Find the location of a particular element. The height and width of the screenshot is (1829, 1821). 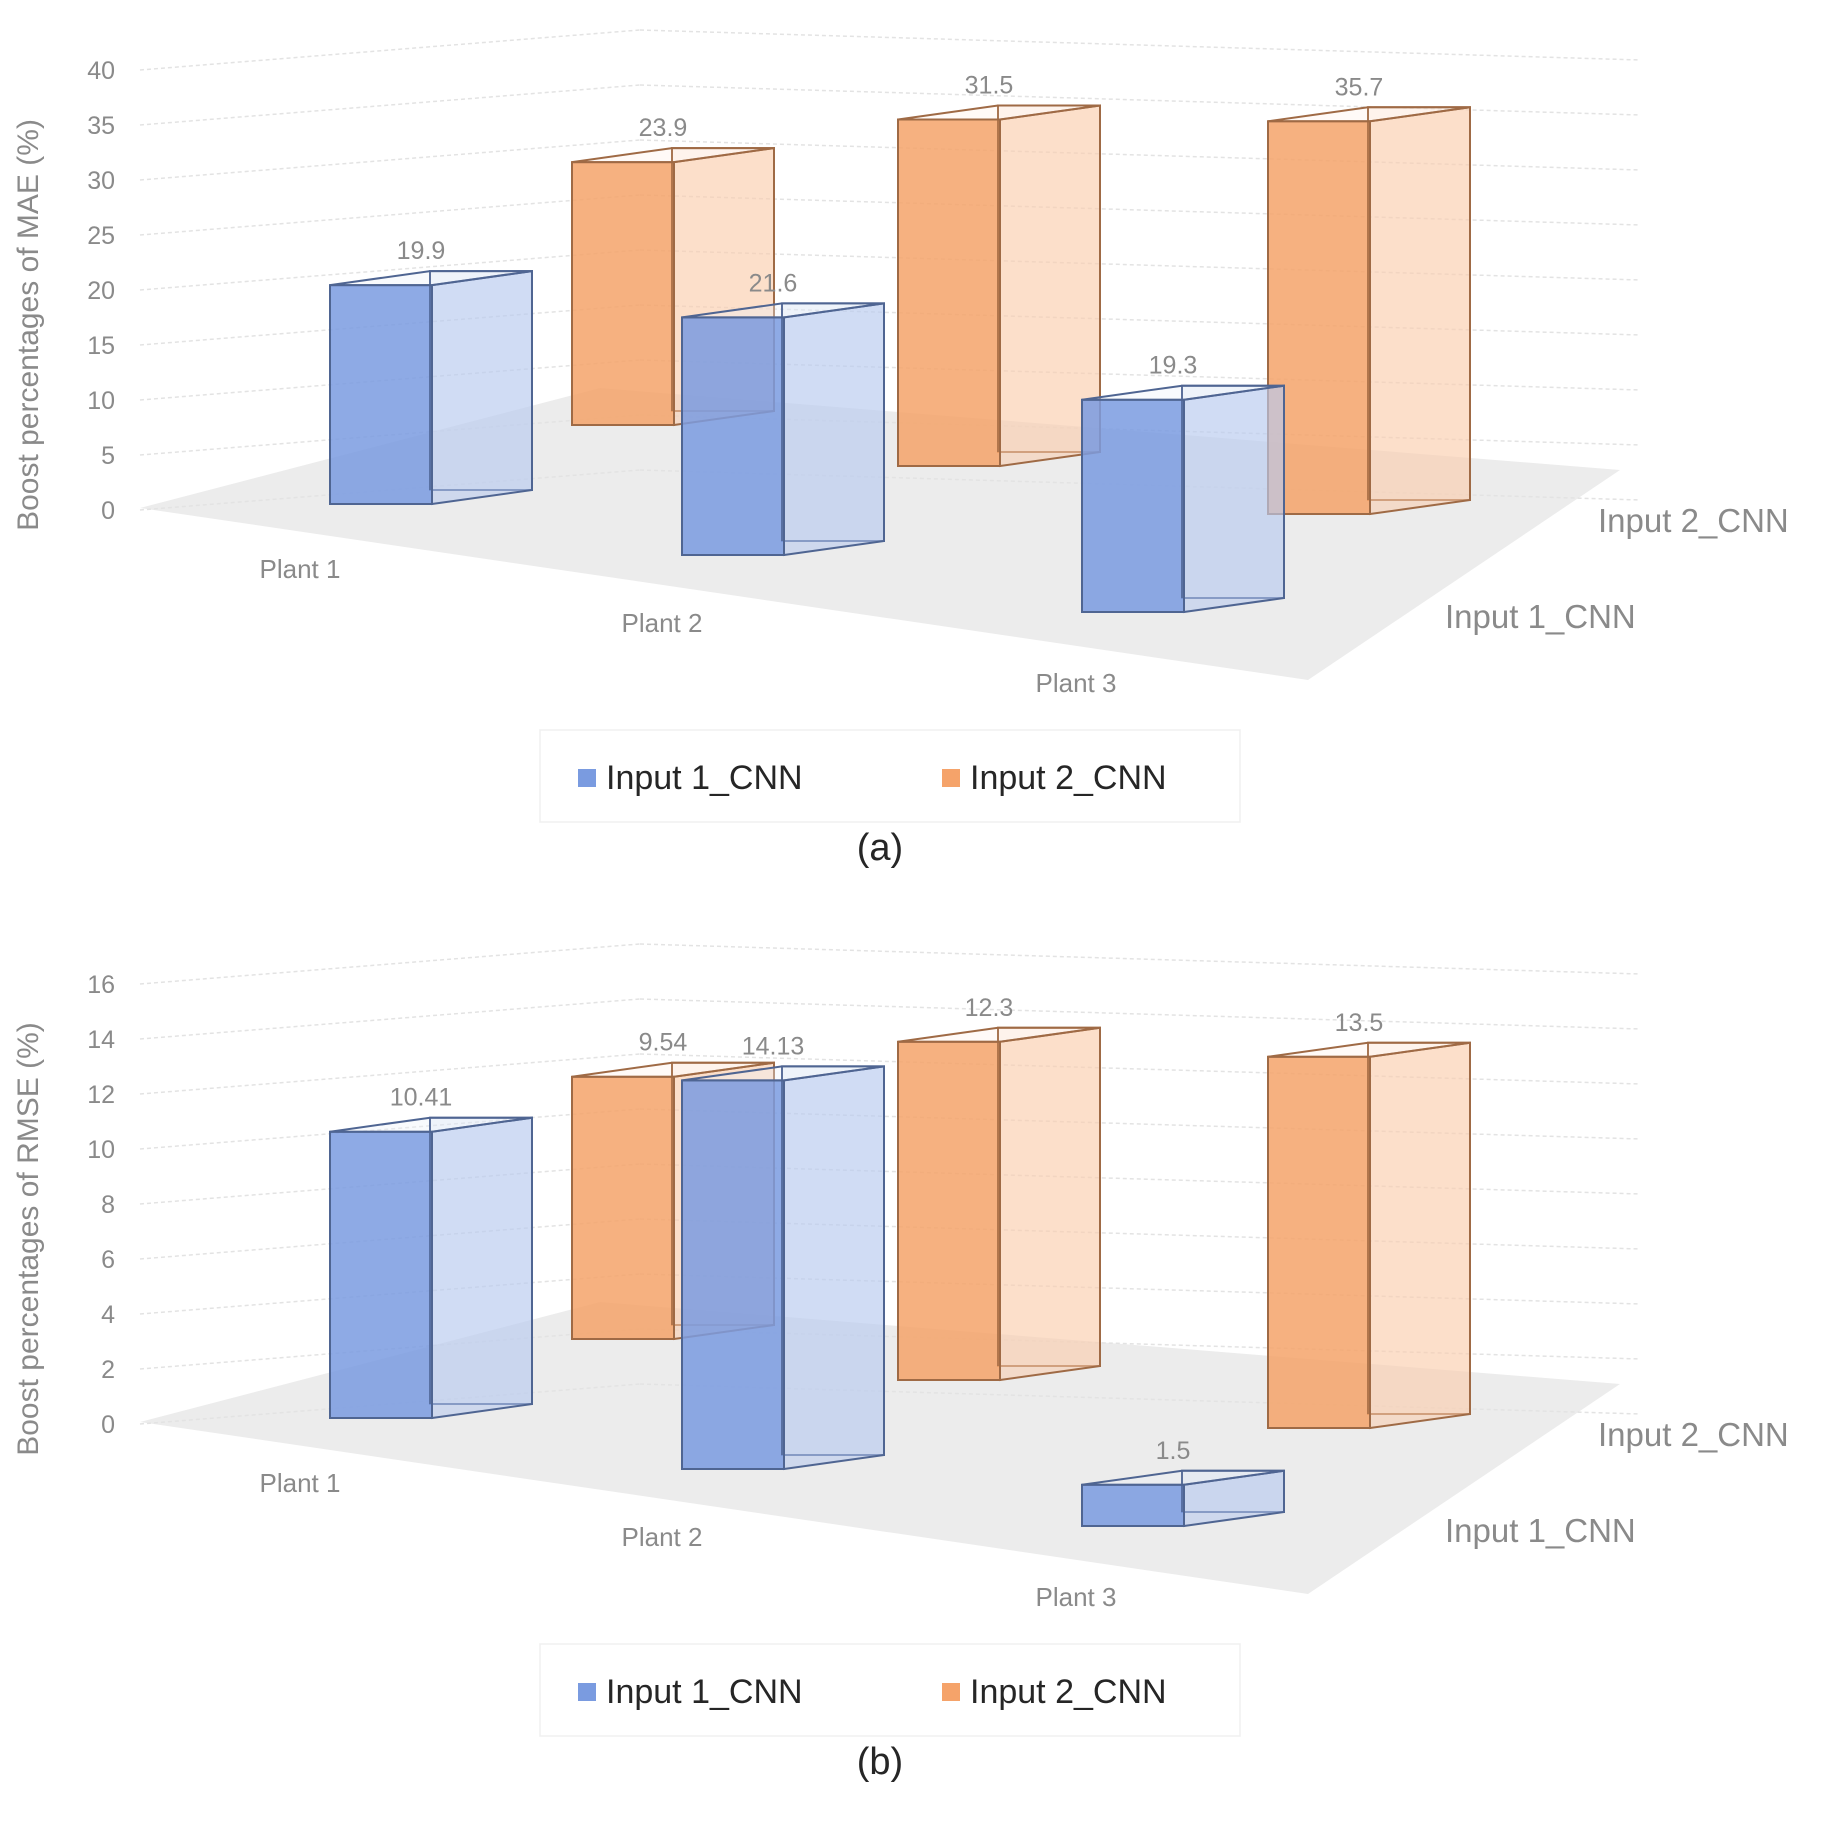

chart-a-y-tick-label: 5 is located at coordinates (108, 456).